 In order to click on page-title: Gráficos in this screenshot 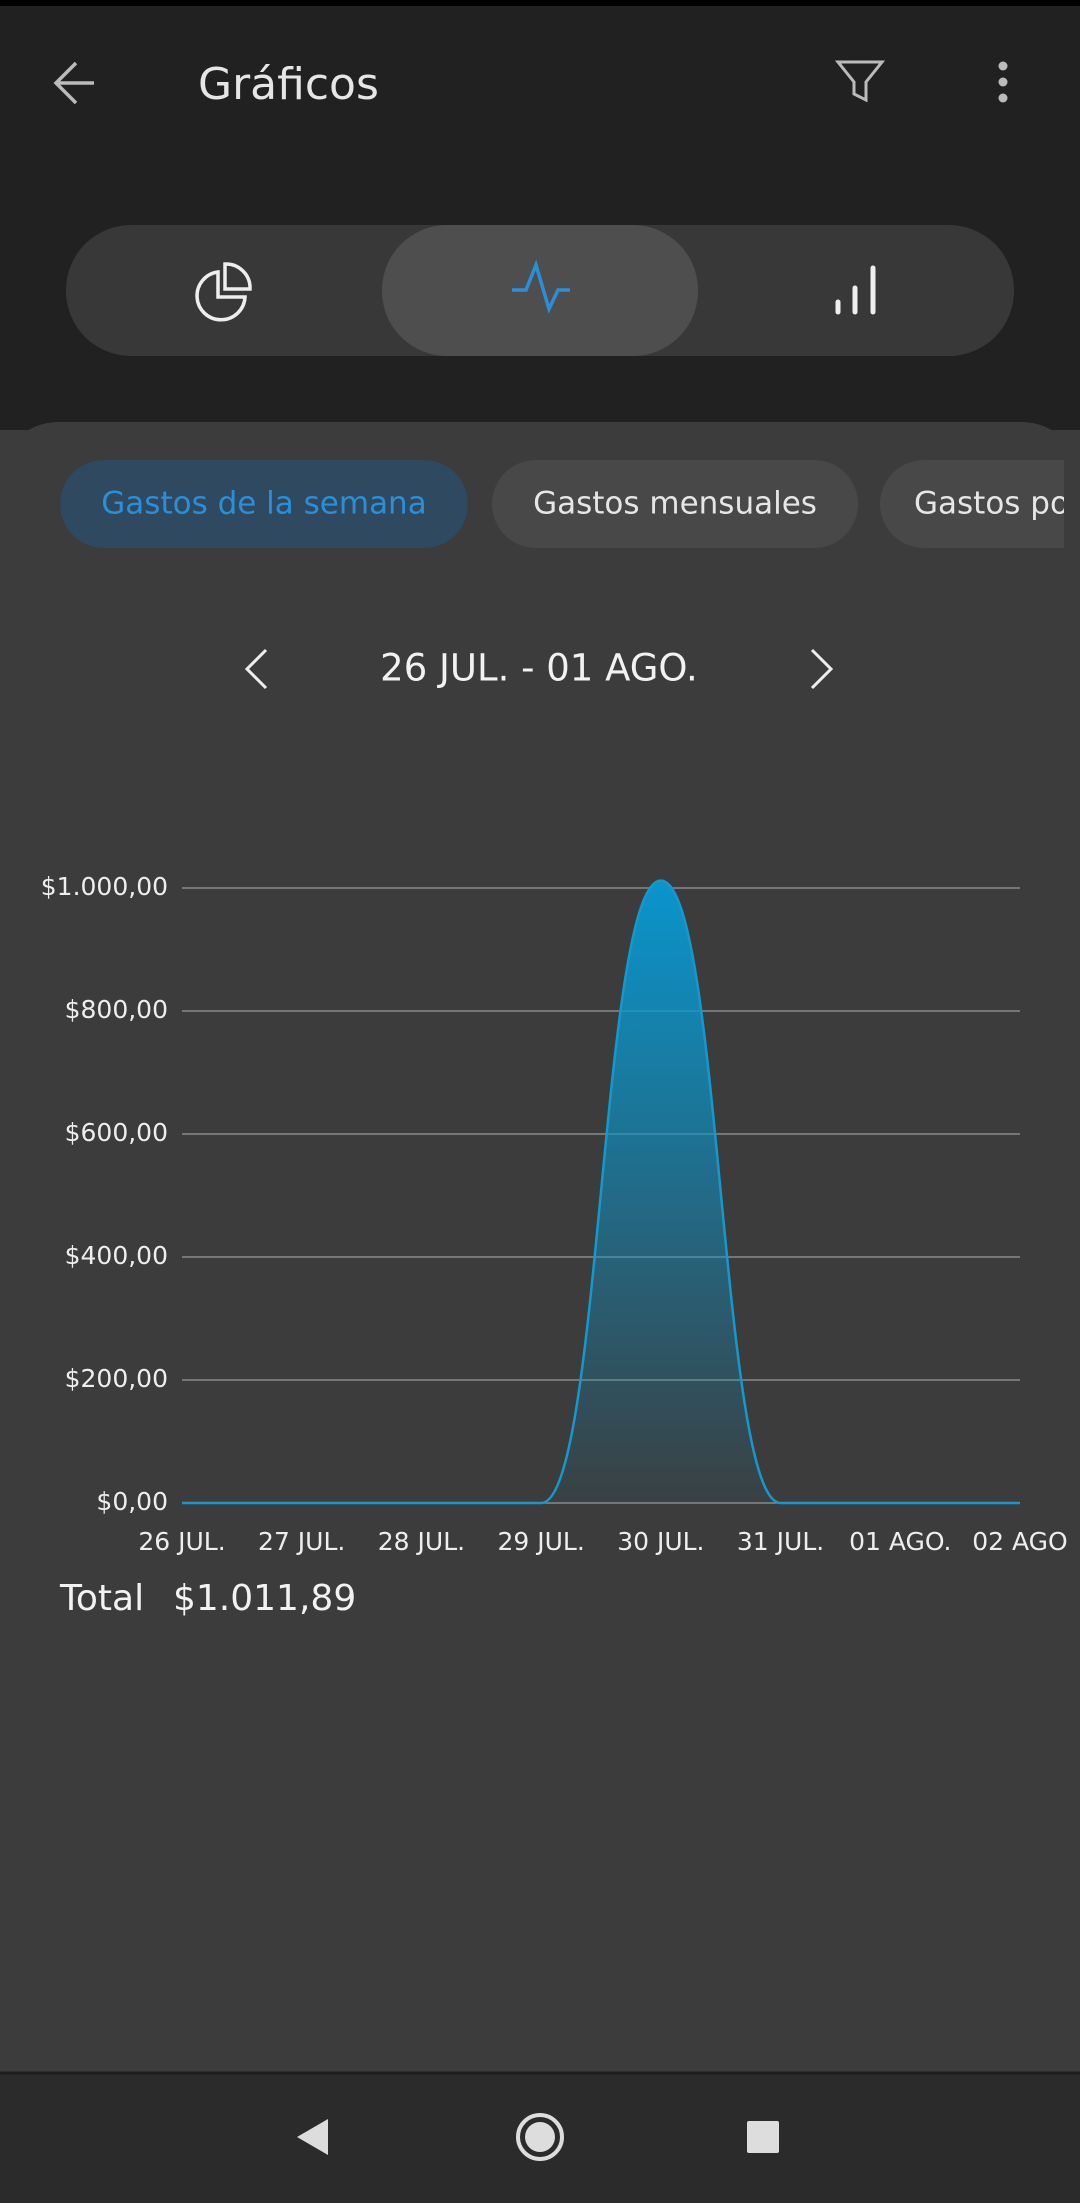, I will do `click(288, 84)`.